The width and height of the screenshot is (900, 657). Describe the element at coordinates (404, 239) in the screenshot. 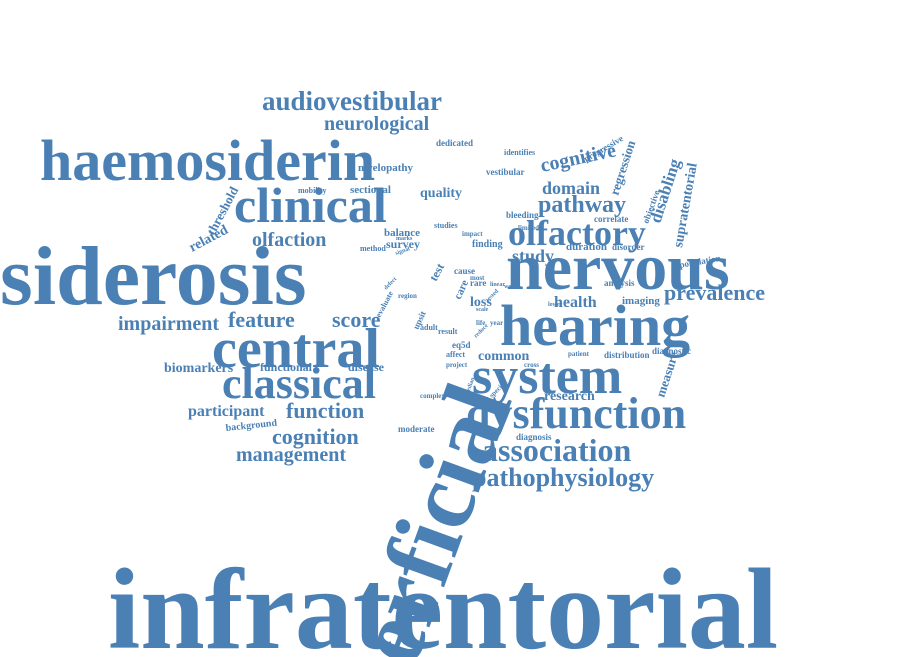

I see `word-marks: marks` at that location.